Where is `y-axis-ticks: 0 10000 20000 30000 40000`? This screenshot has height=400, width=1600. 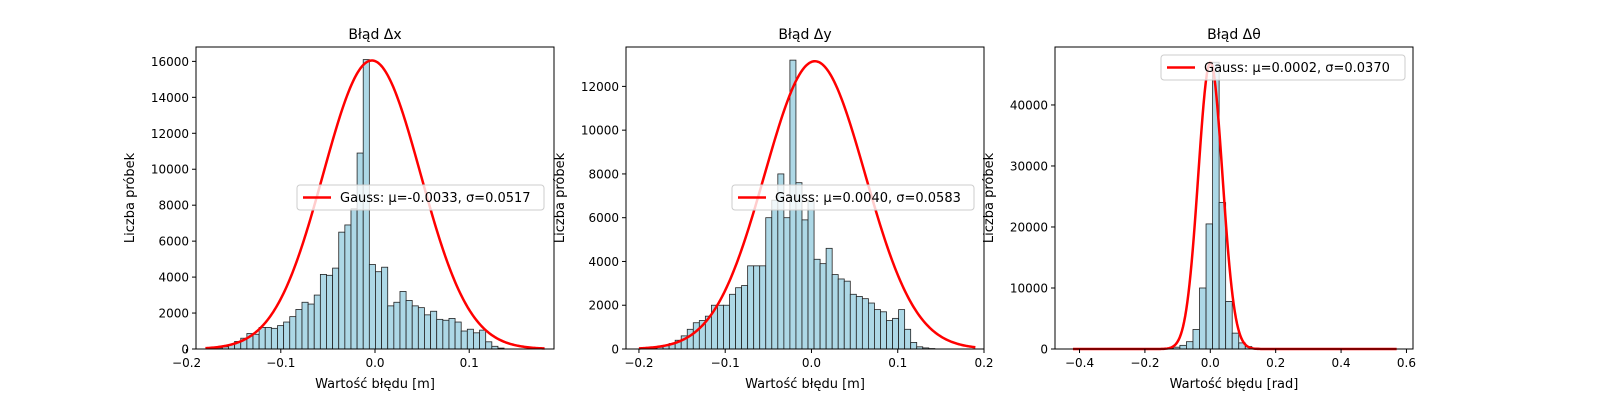
y-axis-ticks: 0 10000 20000 30000 40000 is located at coordinates (1032, 227).